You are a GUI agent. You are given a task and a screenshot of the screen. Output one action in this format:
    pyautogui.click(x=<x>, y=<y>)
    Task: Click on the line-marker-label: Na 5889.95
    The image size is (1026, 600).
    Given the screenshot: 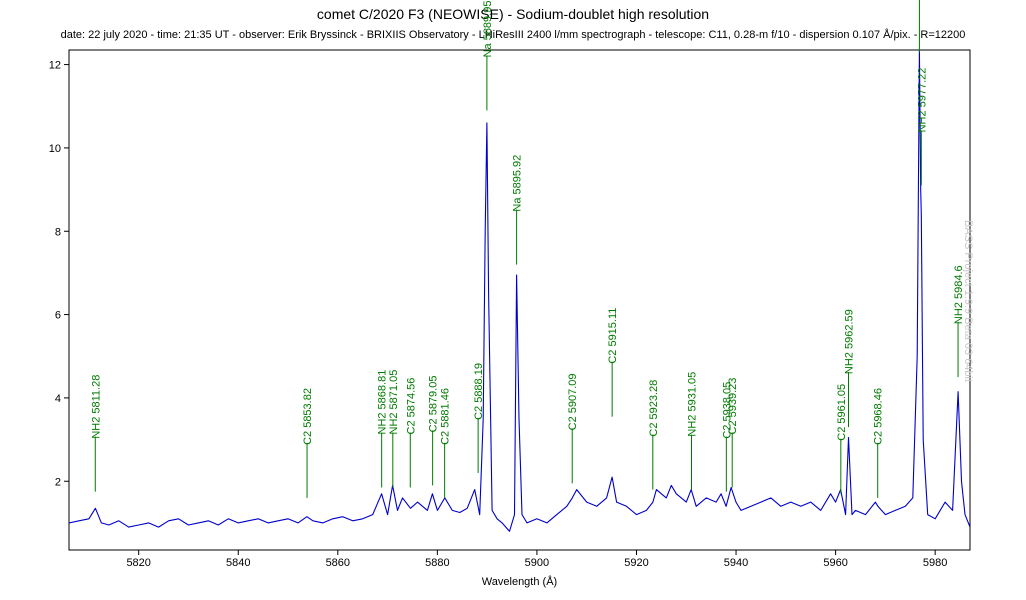 What is the action you would take?
    pyautogui.click(x=488, y=29)
    